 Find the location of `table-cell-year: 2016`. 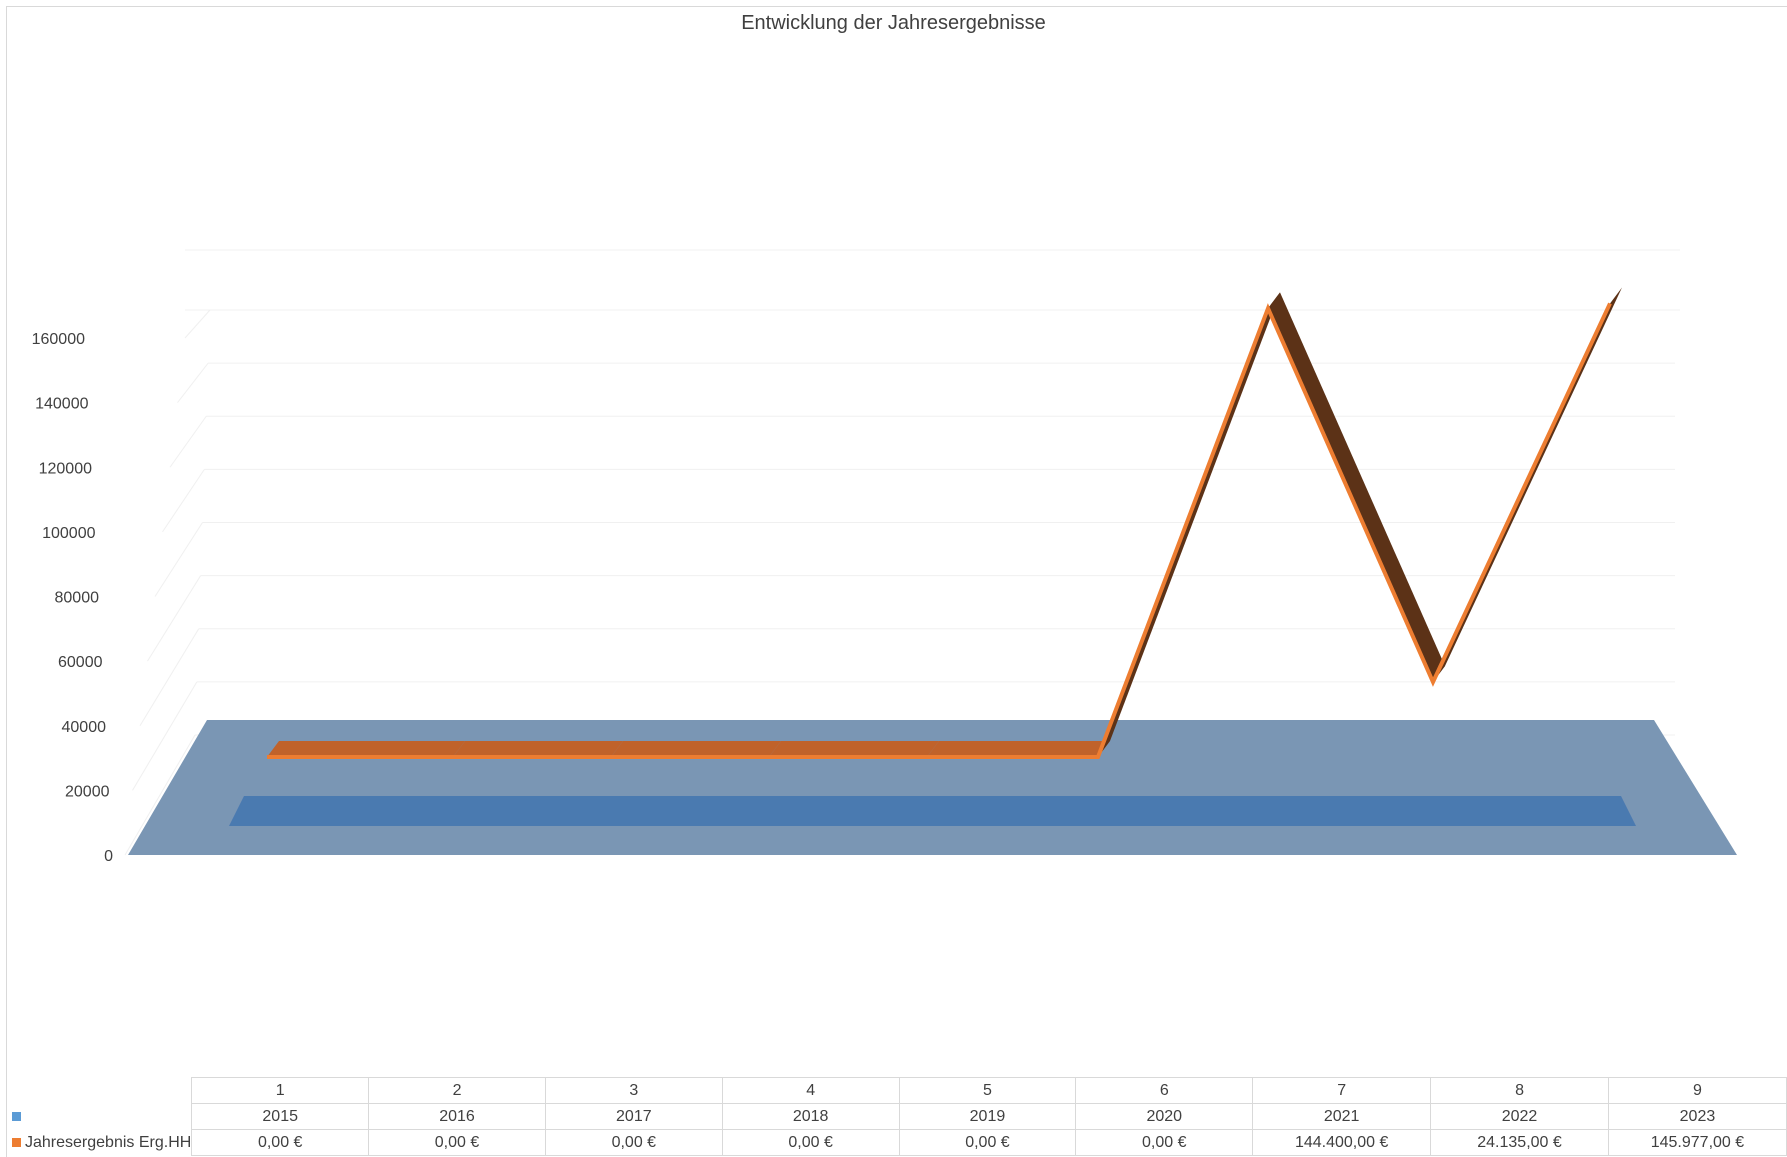

table-cell-year: 2016 is located at coordinates (457, 1116).